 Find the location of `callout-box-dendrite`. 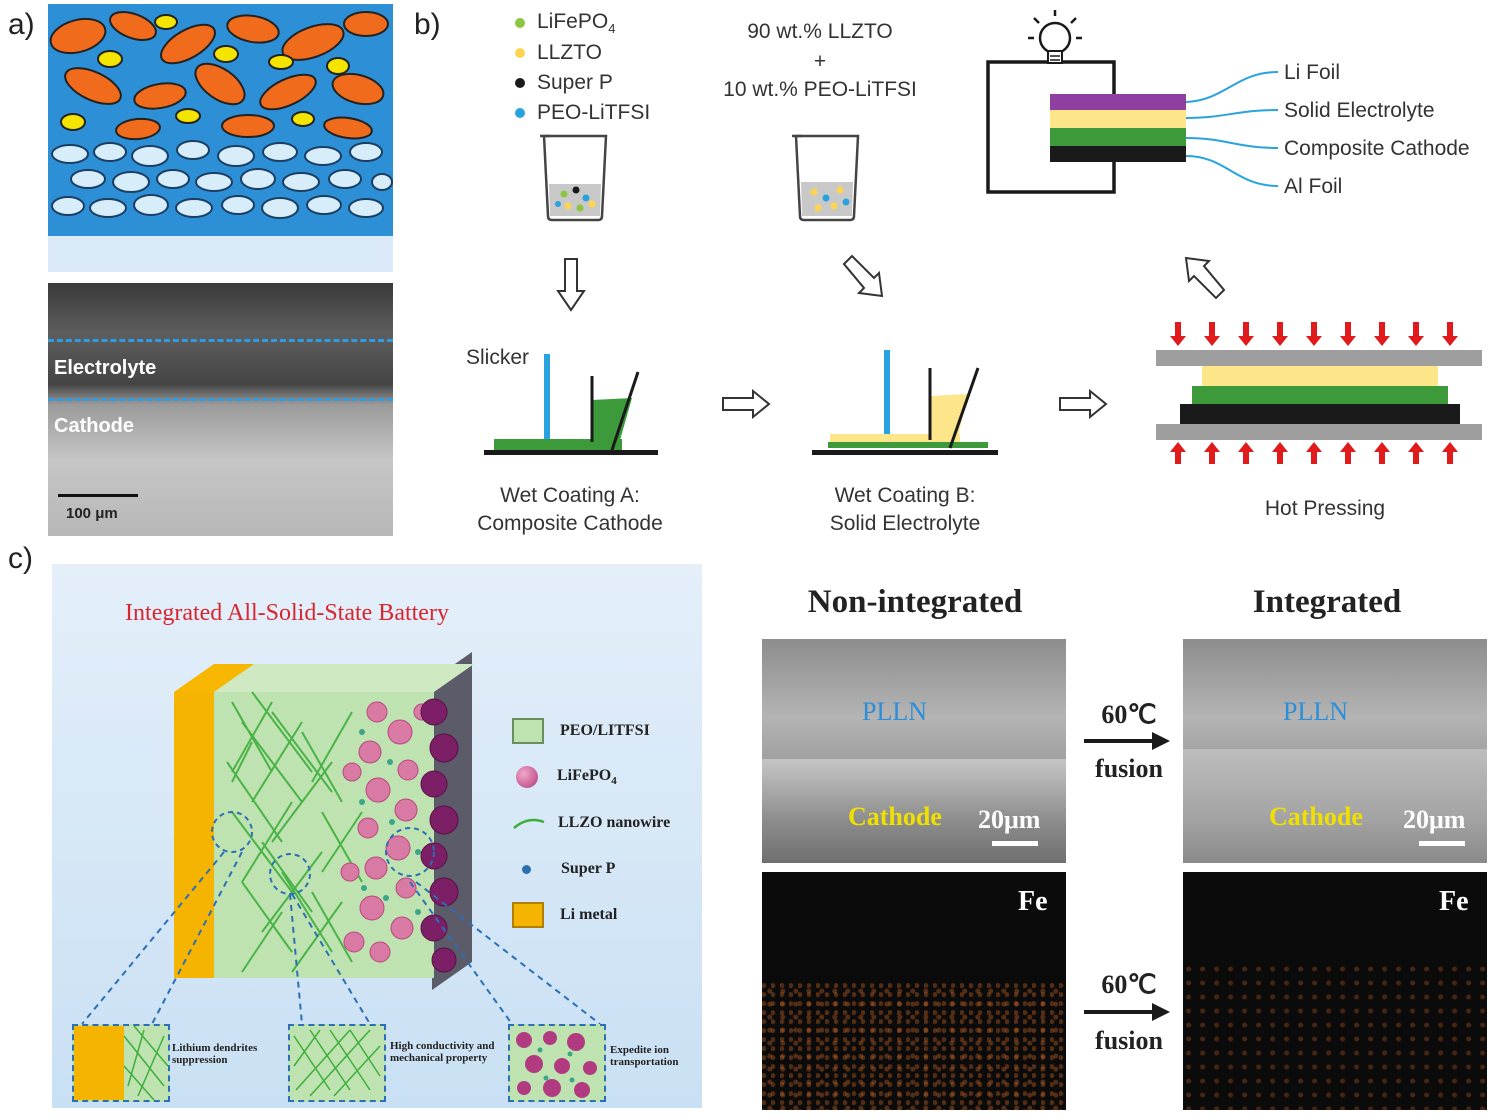

callout-box-dendrite is located at coordinates (121, 1063).